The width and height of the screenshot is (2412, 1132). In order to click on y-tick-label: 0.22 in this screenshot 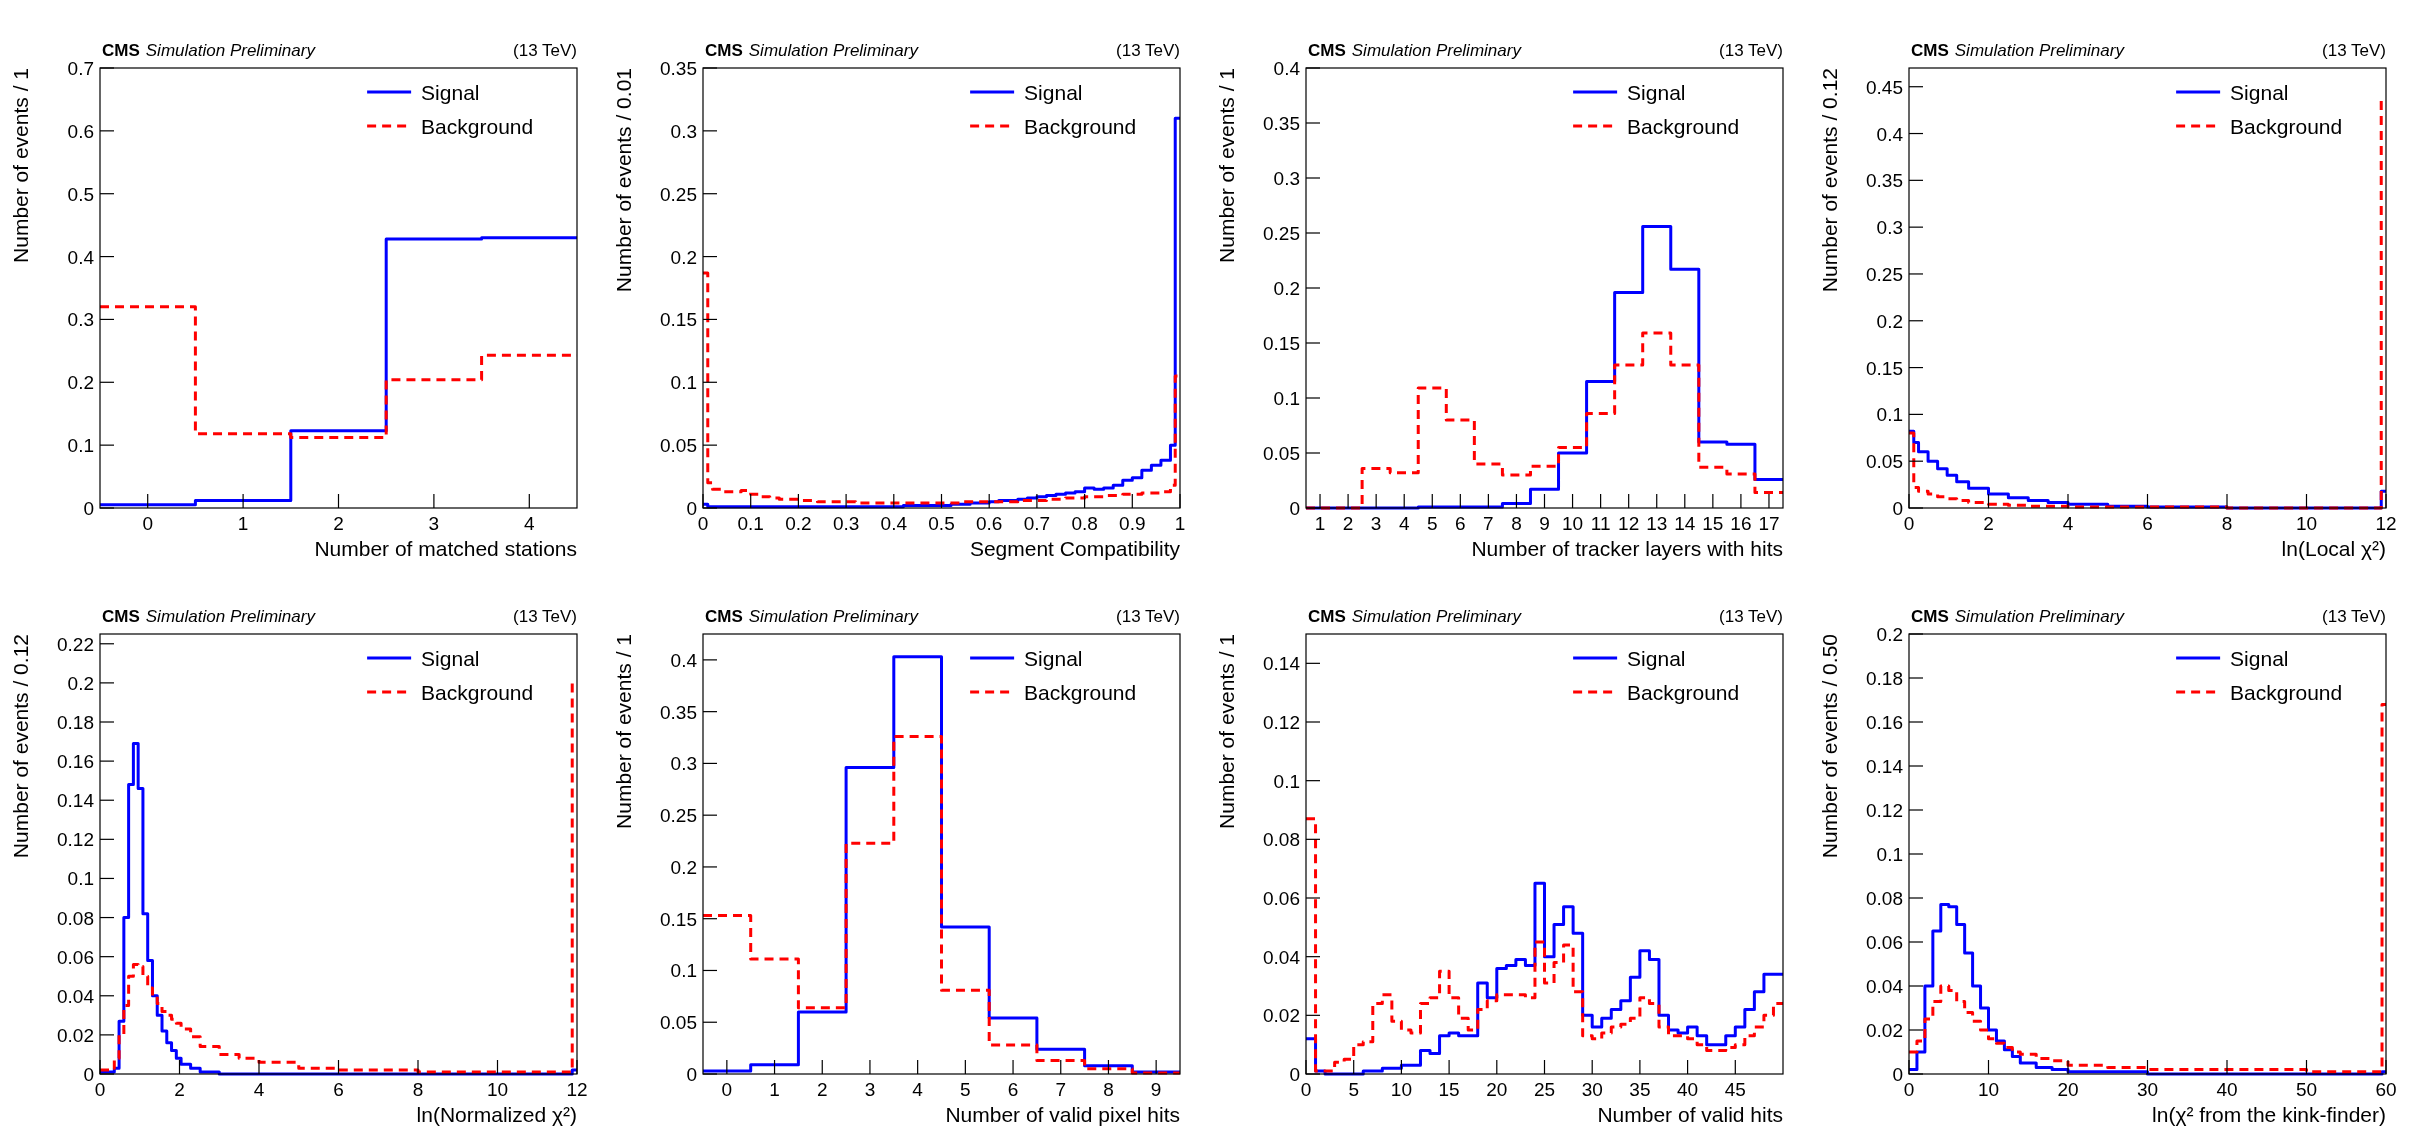, I will do `click(75, 644)`.